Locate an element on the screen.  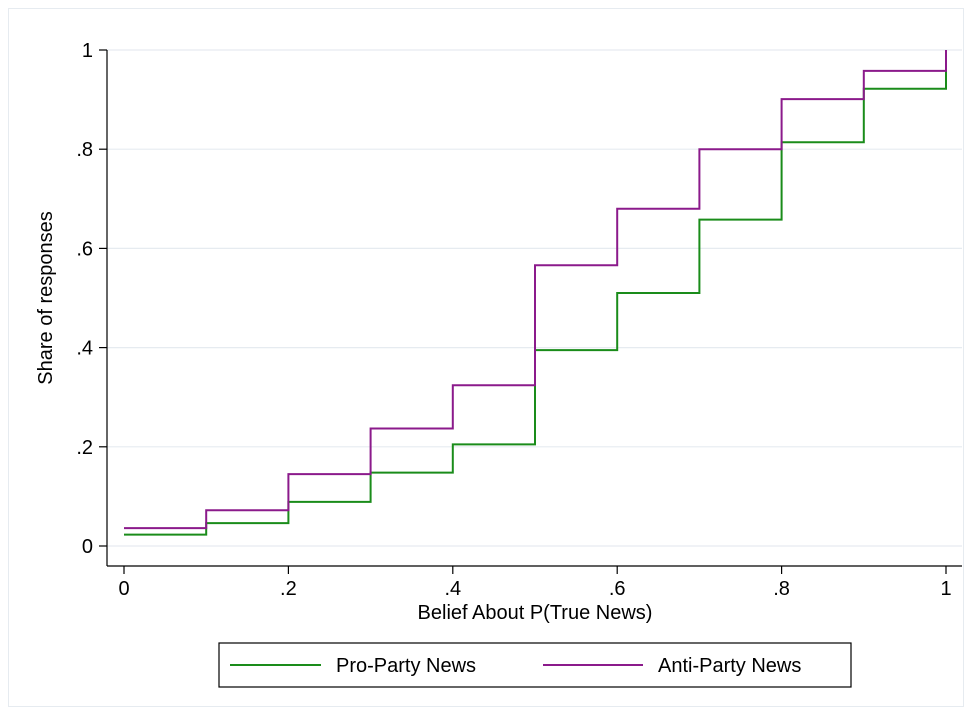
x-tick-label: .6 is located at coordinates (617, 589).